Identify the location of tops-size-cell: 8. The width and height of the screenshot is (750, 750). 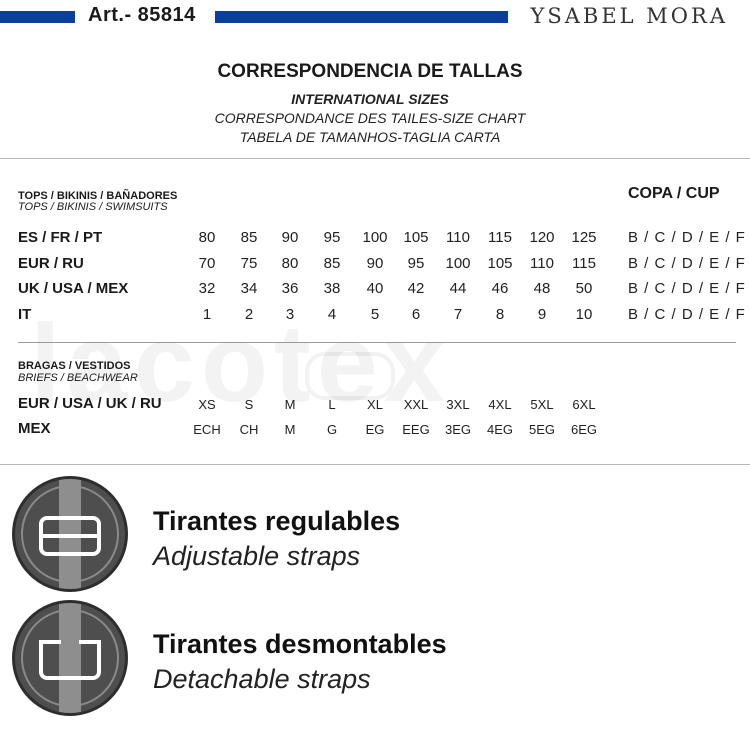
(500, 314).